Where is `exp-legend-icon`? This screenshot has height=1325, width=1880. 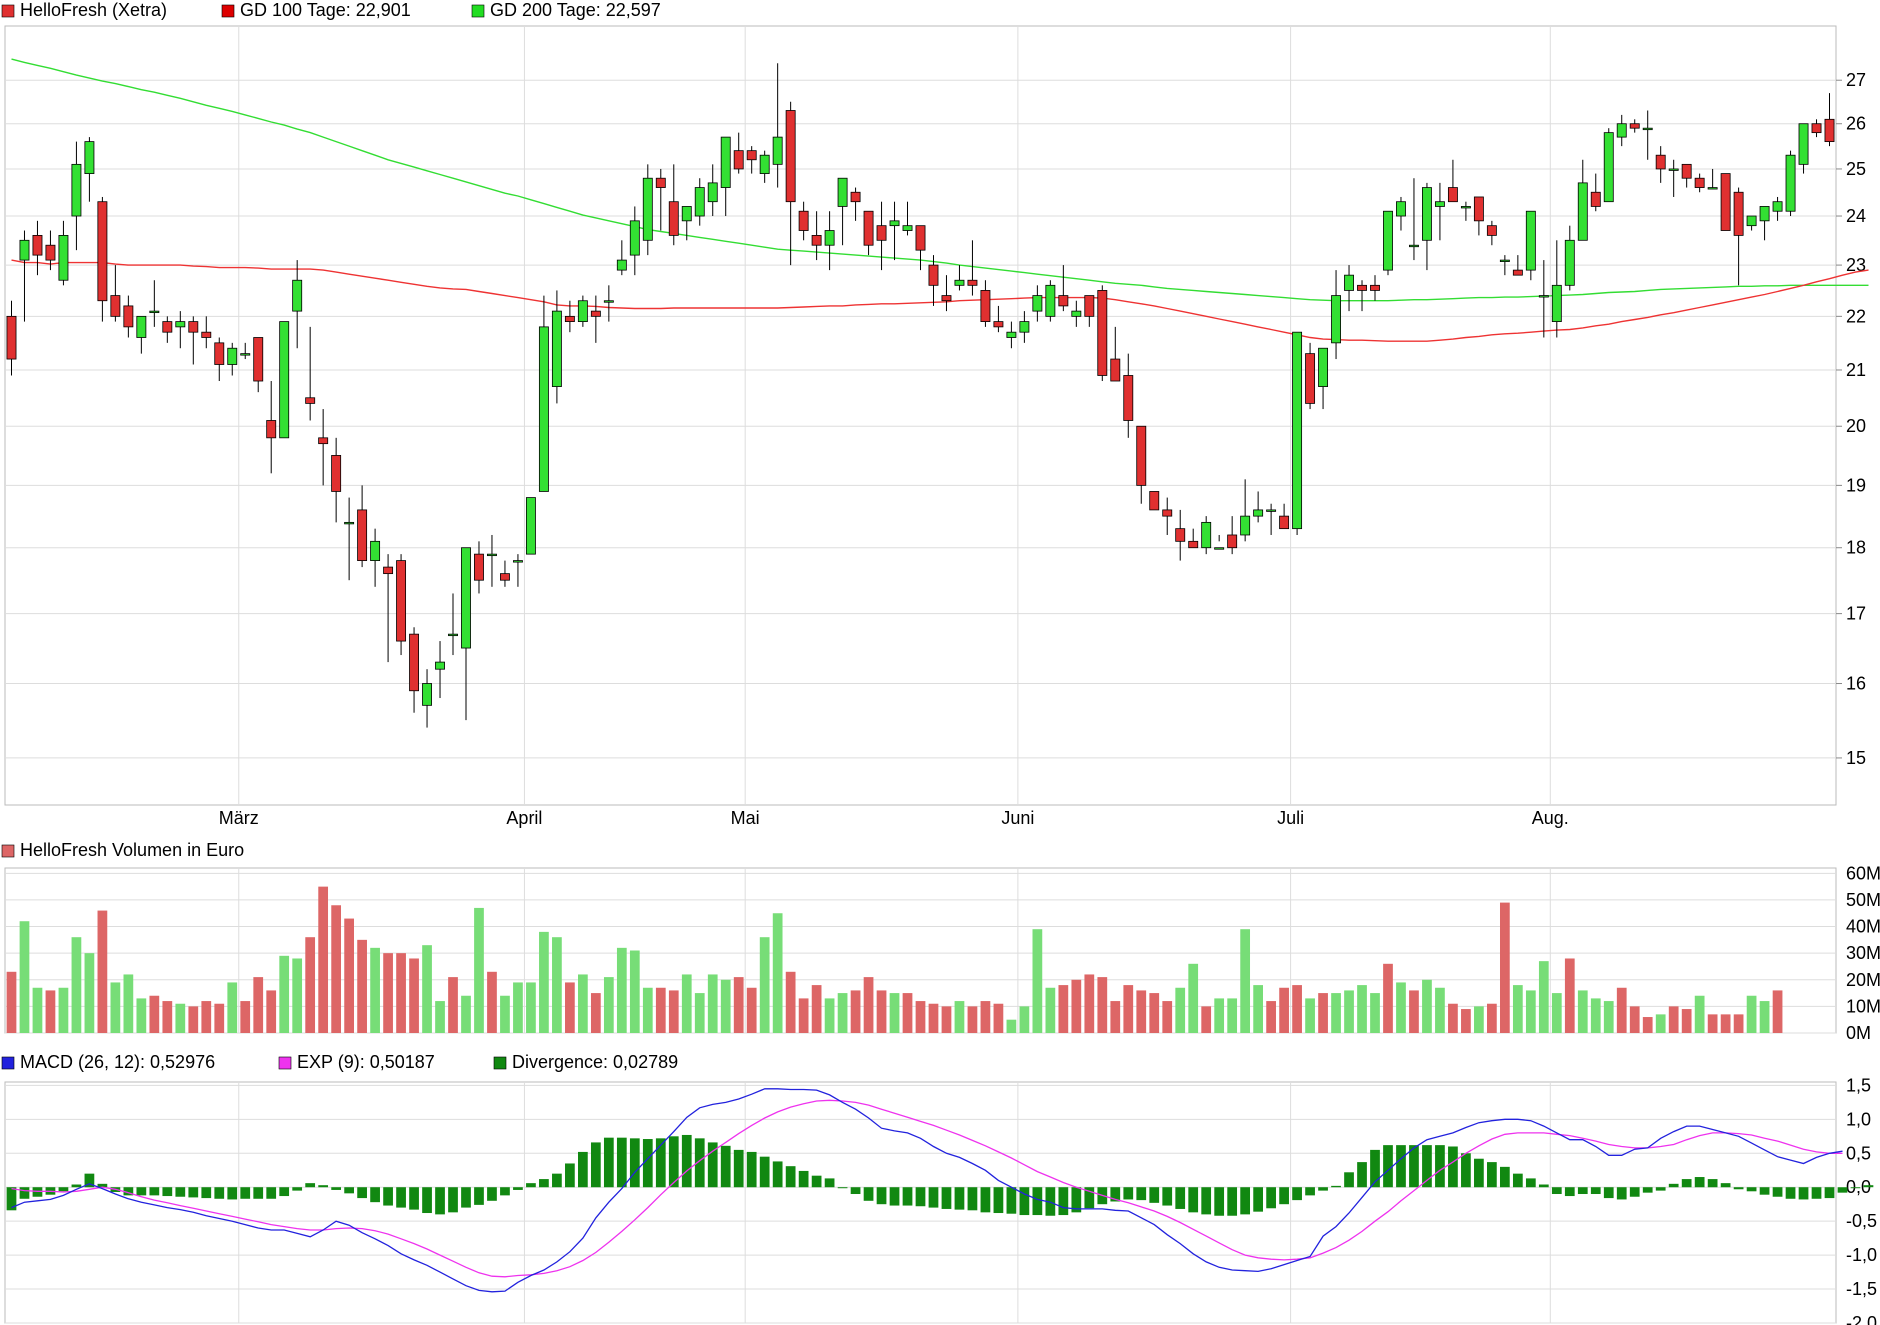
exp-legend-icon is located at coordinates (285, 1063).